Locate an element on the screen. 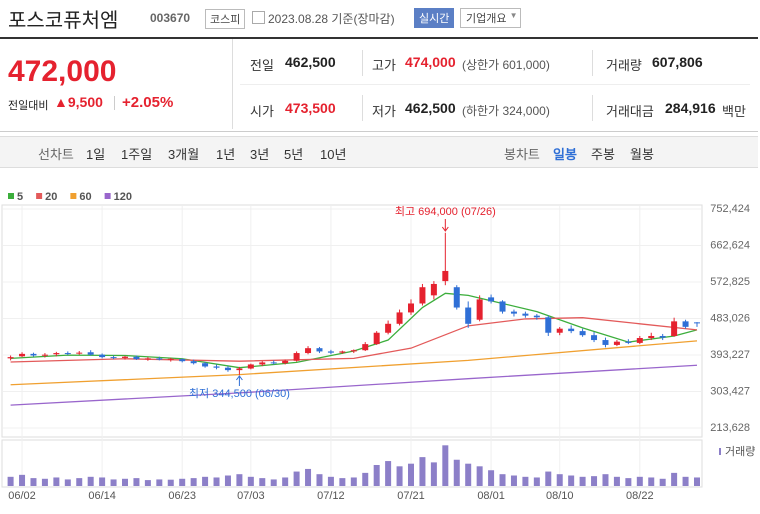  change-label: 전일대비 is located at coordinates (28, 106).